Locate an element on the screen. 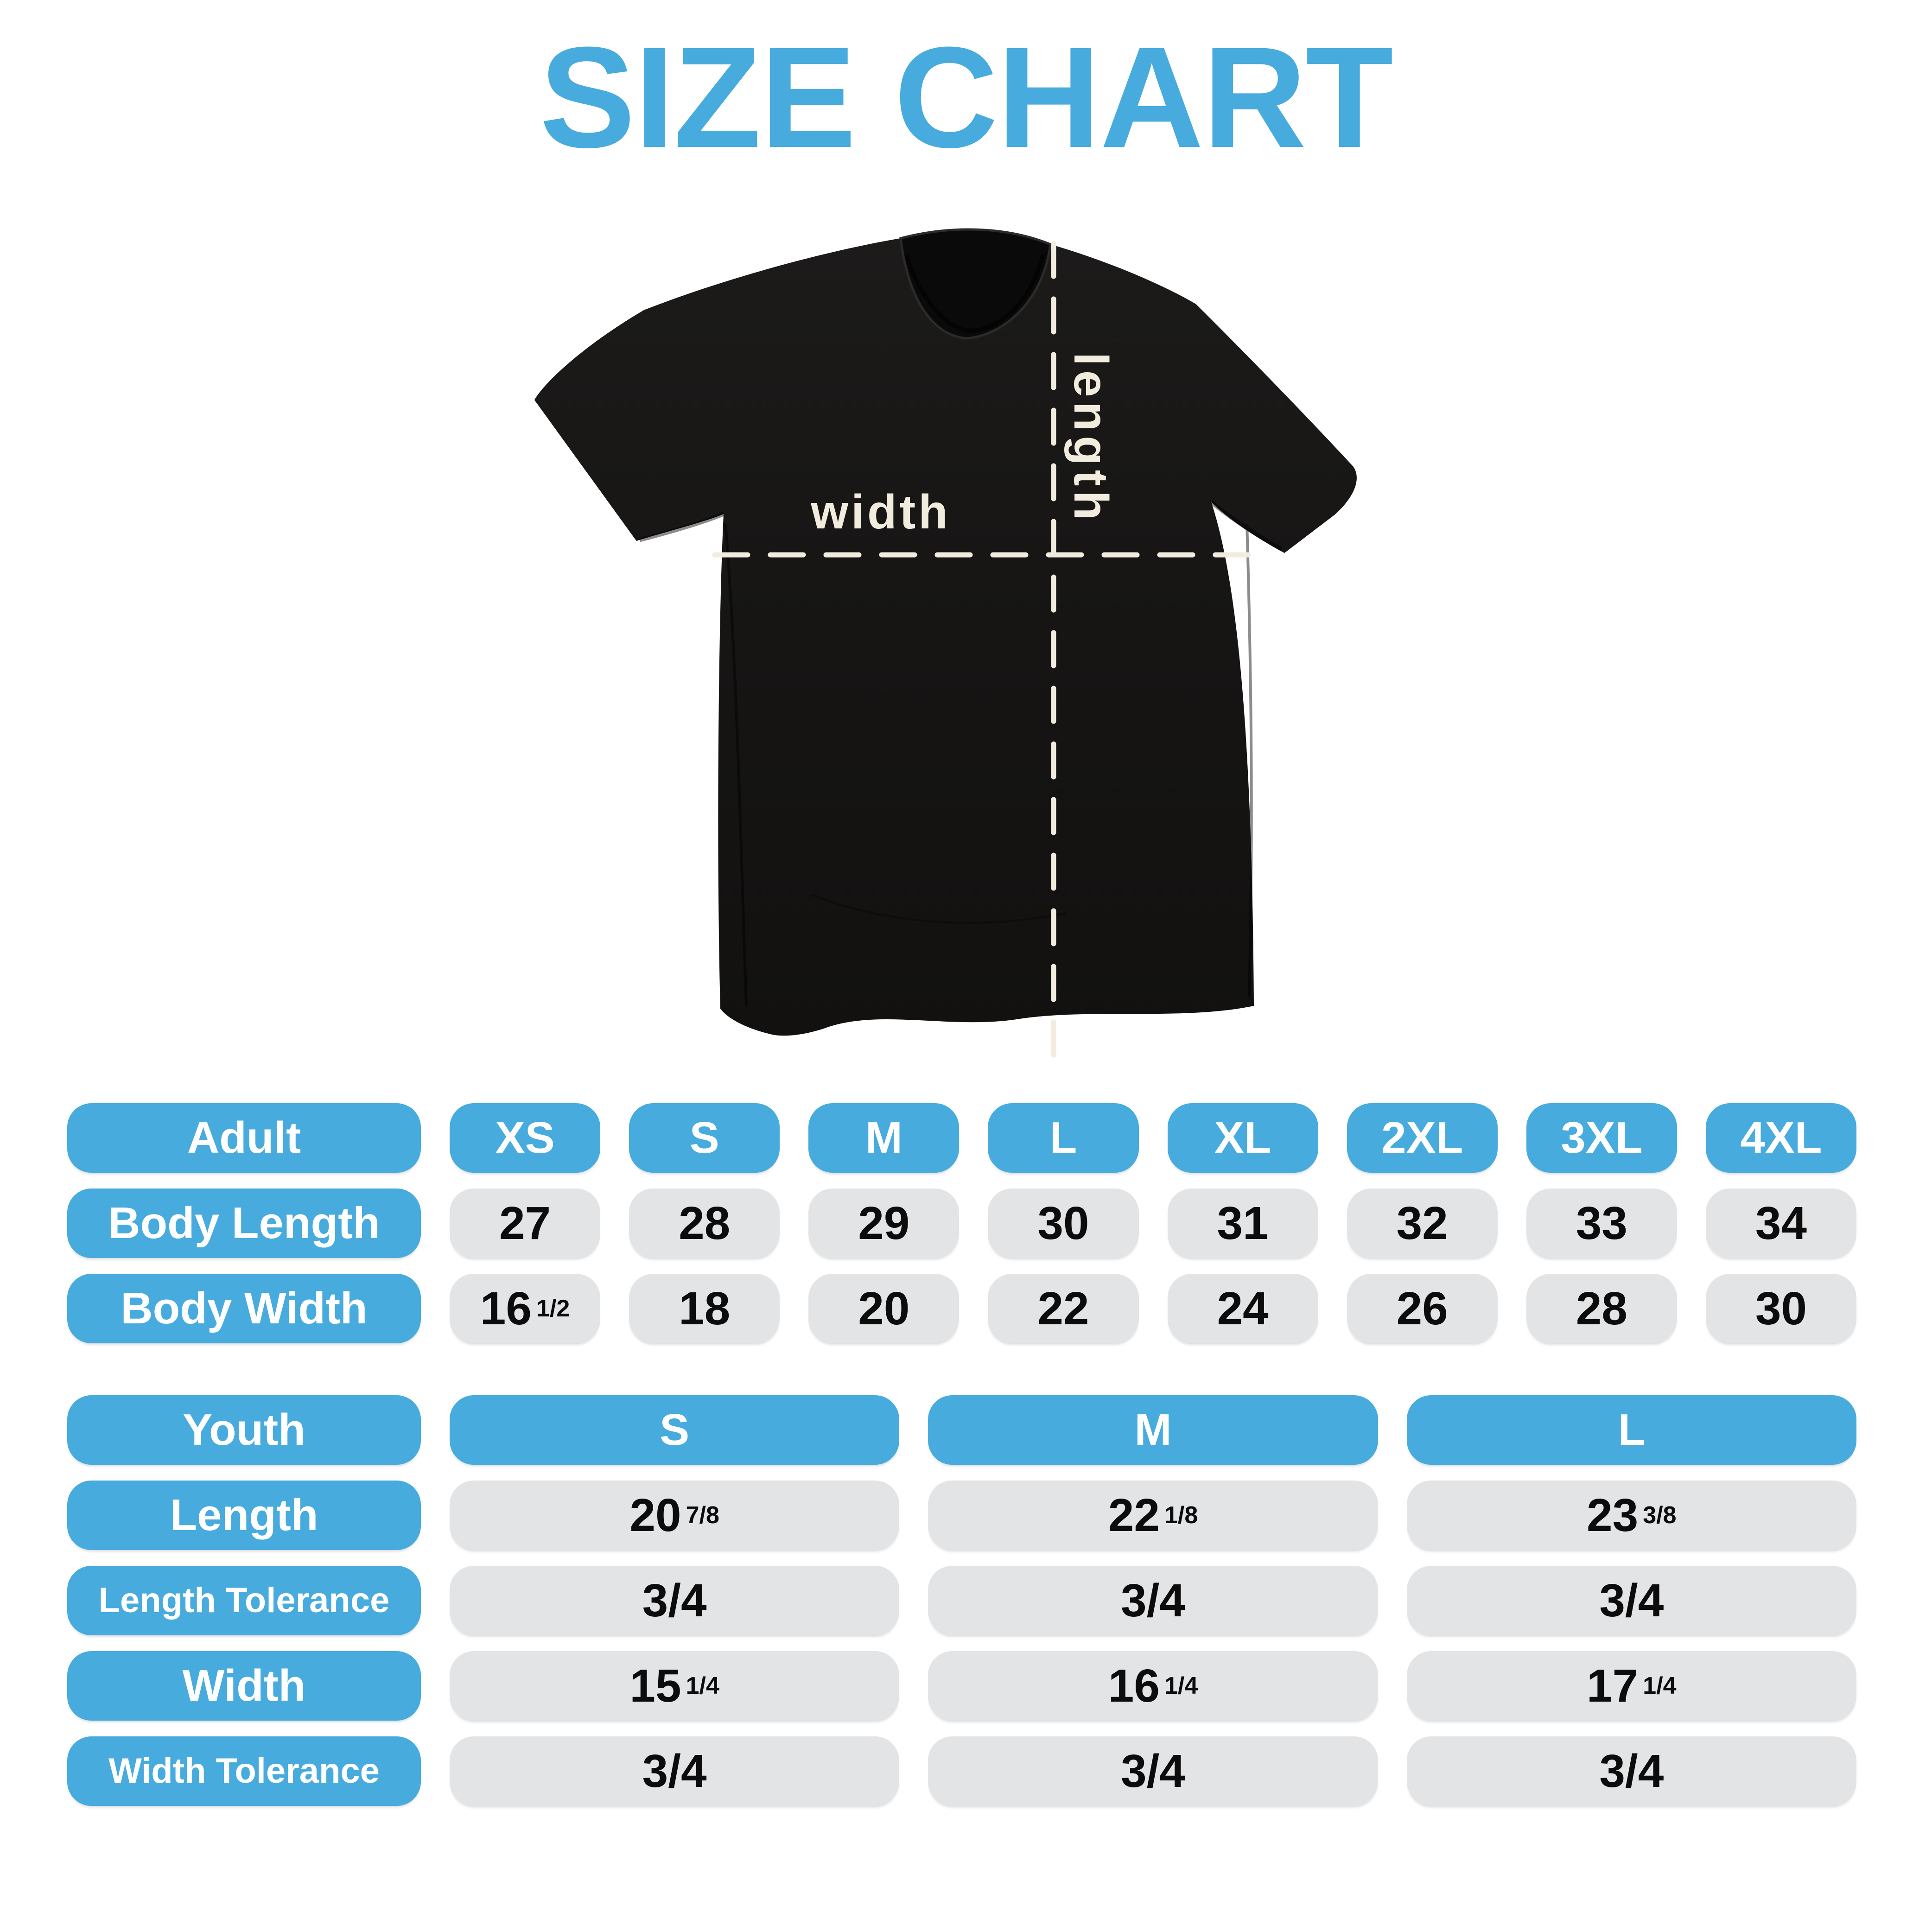 Image resolution: width=1932 pixels, height=1932 pixels. youth-size-header-pill-l: L is located at coordinates (1631, 1430).